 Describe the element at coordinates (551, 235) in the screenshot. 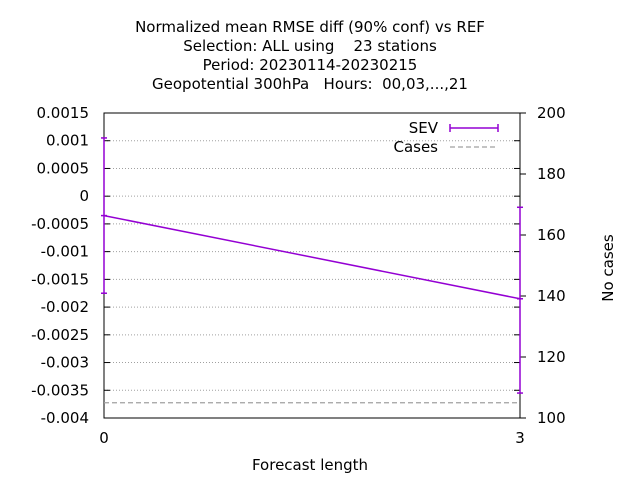

I see `y2-tick-label: 160` at that location.